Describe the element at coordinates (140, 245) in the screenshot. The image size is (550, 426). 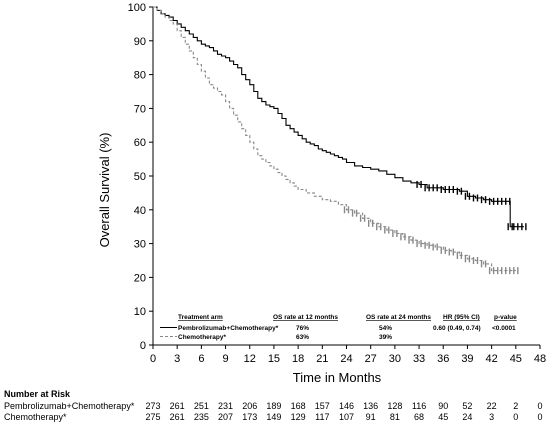
I see `y-tick-label: 30` at that location.